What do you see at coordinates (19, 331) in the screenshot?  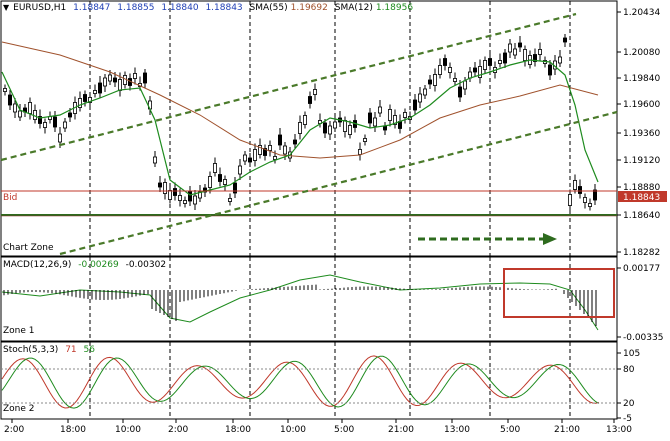 I see `zone1-label: Zone 1` at bounding box center [19, 331].